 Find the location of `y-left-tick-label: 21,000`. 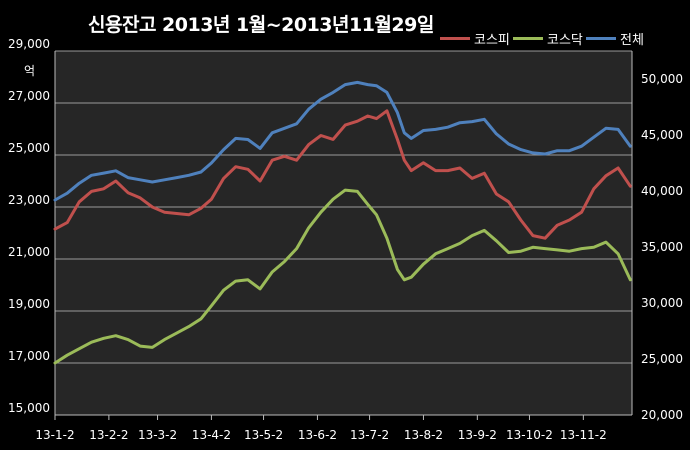

y-left-tick-label: 21,000 is located at coordinates (29, 252).